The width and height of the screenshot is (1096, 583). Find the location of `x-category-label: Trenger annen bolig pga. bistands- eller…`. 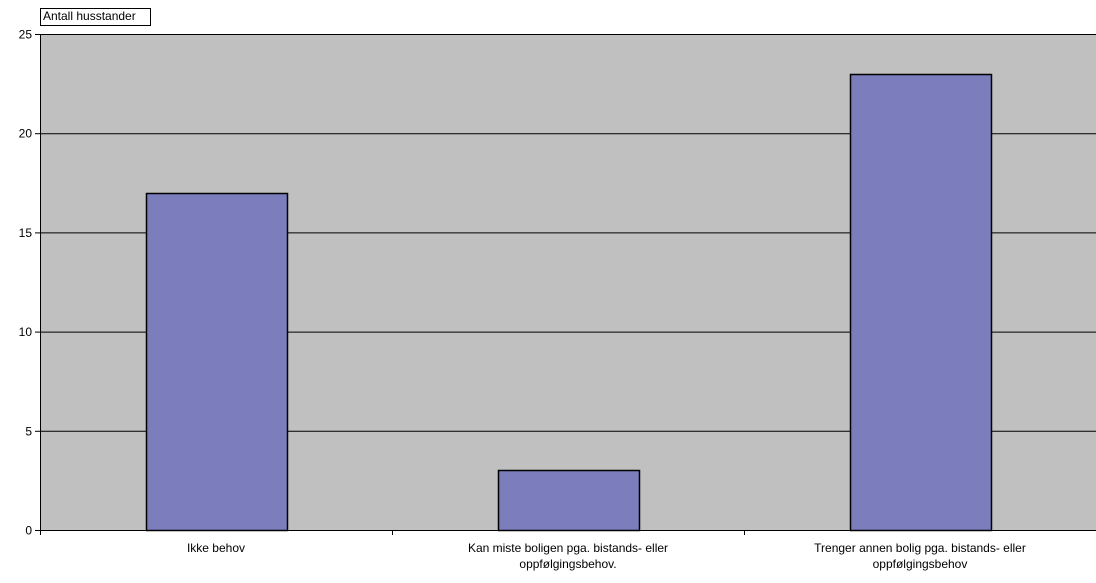

x-category-label: Trenger annen bolig pga. bistands- eller… is located at coordinates (920, 556).